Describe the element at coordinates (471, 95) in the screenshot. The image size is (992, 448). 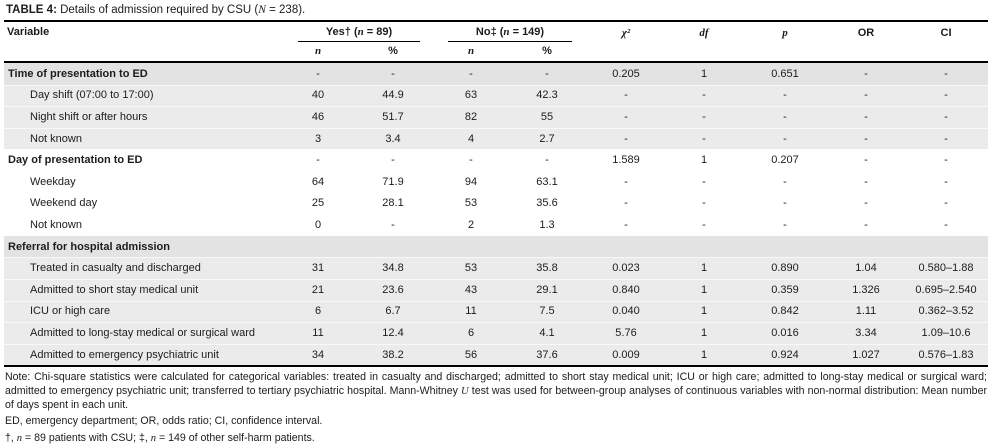
I see `cell-no-n: 63` at that location.